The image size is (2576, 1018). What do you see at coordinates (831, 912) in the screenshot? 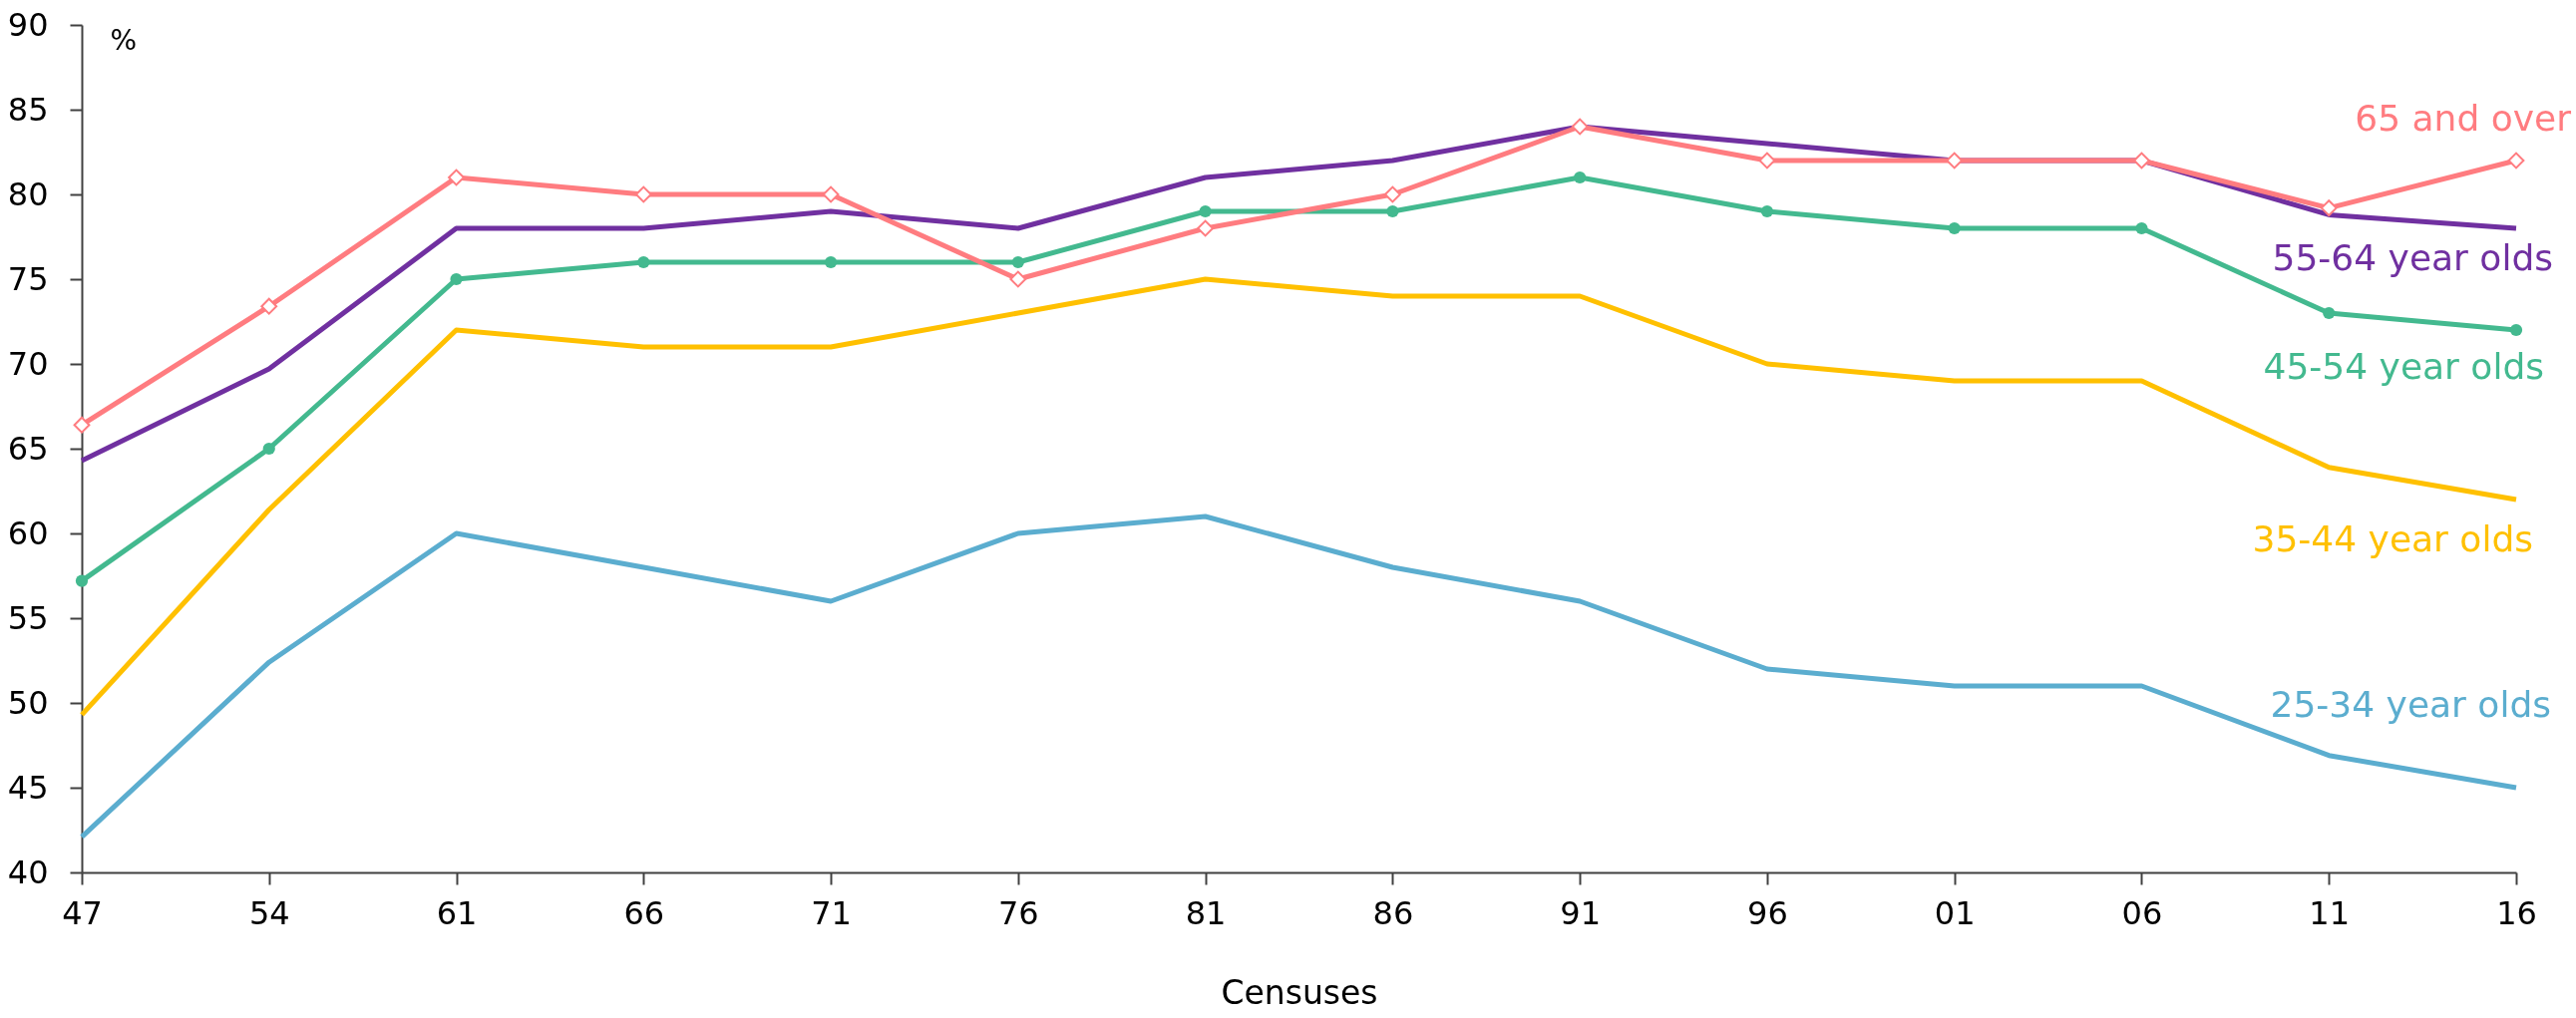
I see `x-tick-label: 71` at bounding box center [831, 912].